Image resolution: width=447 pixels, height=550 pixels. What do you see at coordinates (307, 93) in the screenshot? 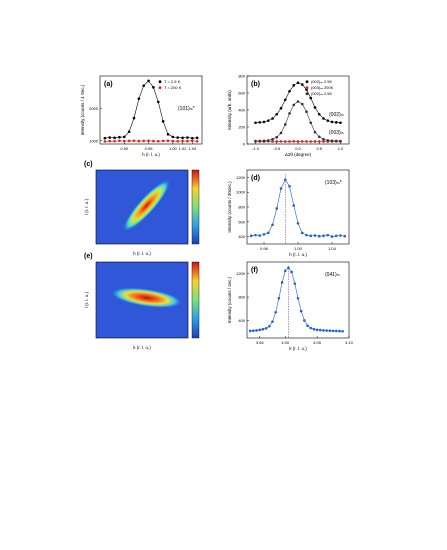
I see `legend-marker` at bounding box center [307, 93].